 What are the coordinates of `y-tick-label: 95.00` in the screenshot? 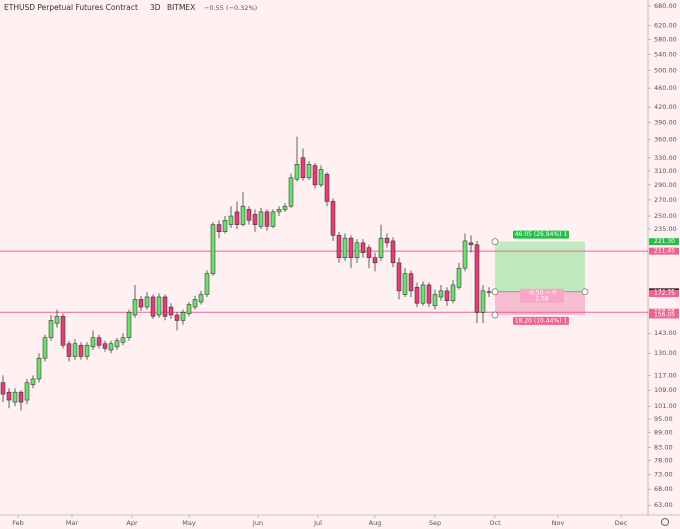 It's located at (663, 419).